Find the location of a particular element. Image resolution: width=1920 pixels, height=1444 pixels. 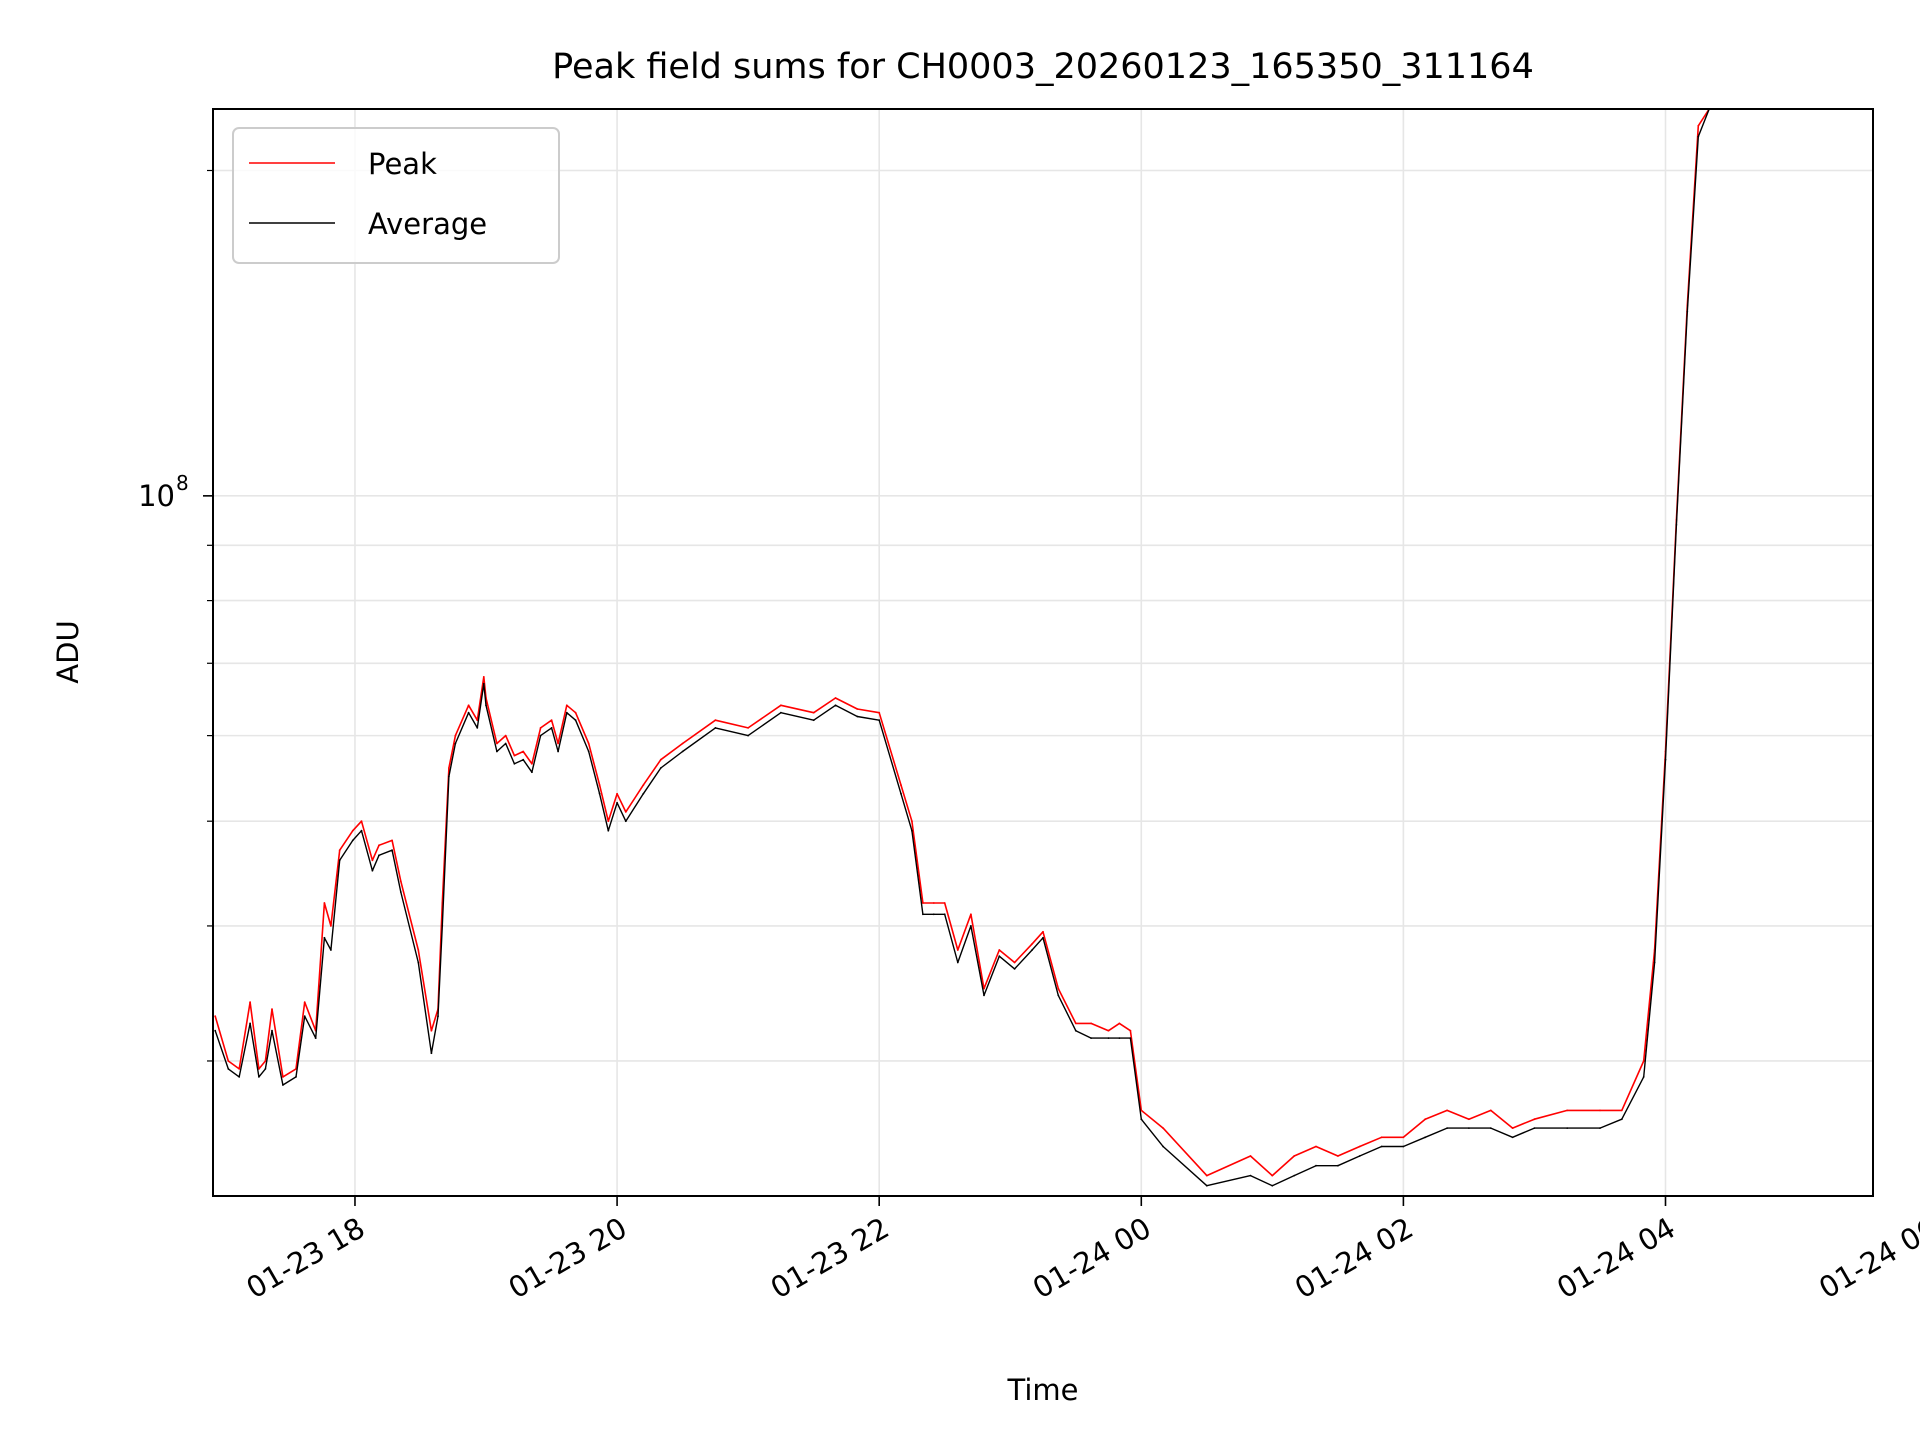

y-tick-label-base: 10 is located at coordinates (156, 496).